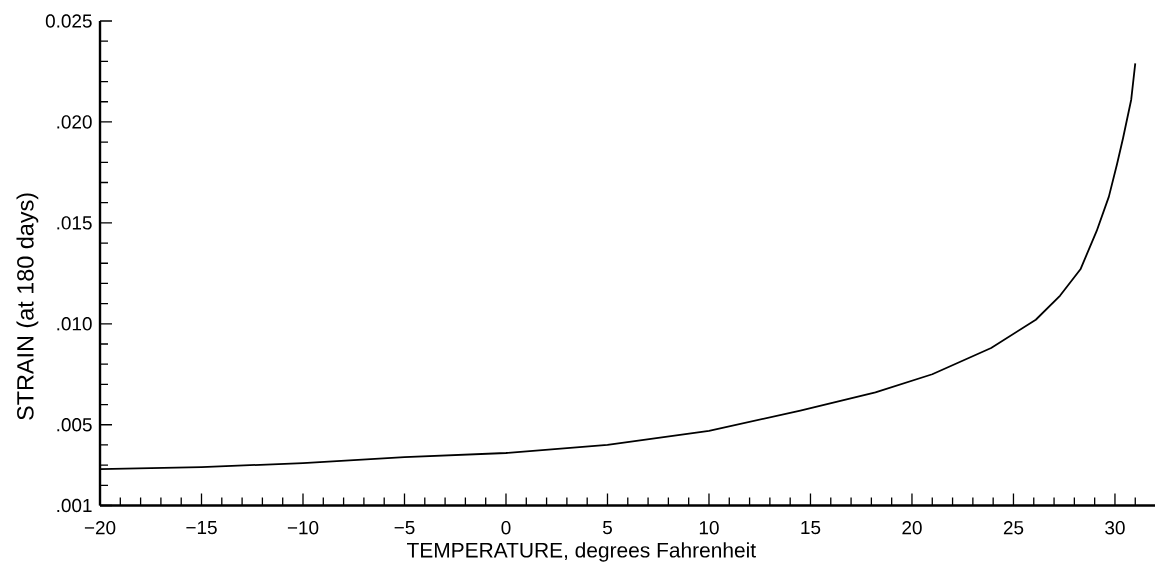 This screenshot has width=1155, height=588. Describe the element at coordinates (607, 528) in the screenshot. I see `x-tick-label: 5` at that location.